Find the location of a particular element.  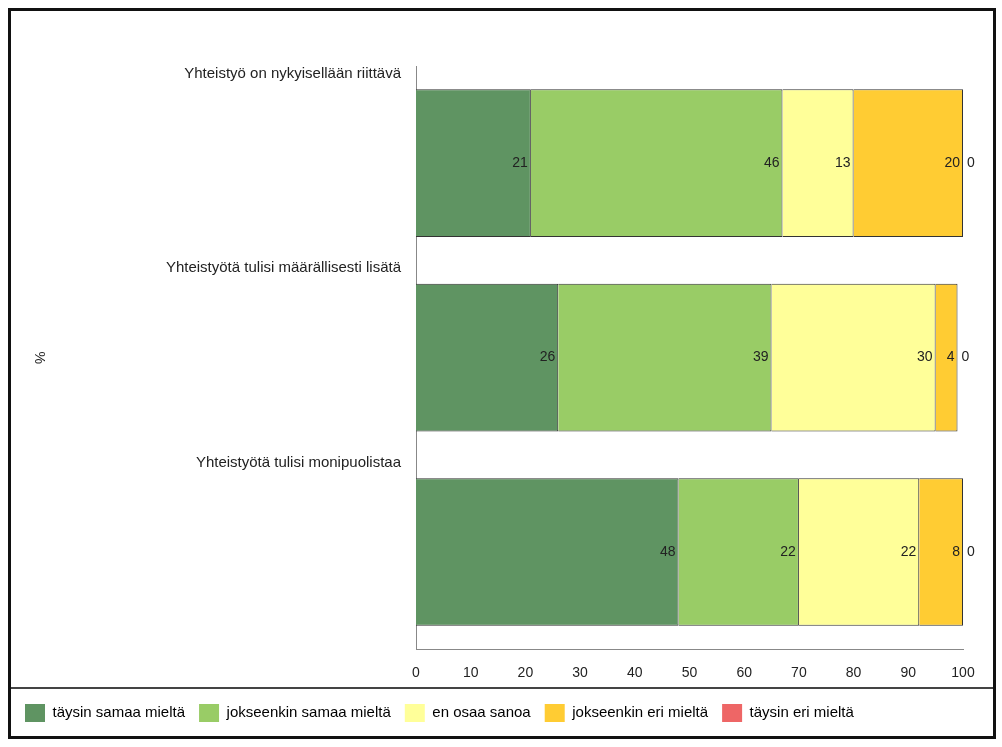

data-label: 8 is located at coordinates (956, 550).